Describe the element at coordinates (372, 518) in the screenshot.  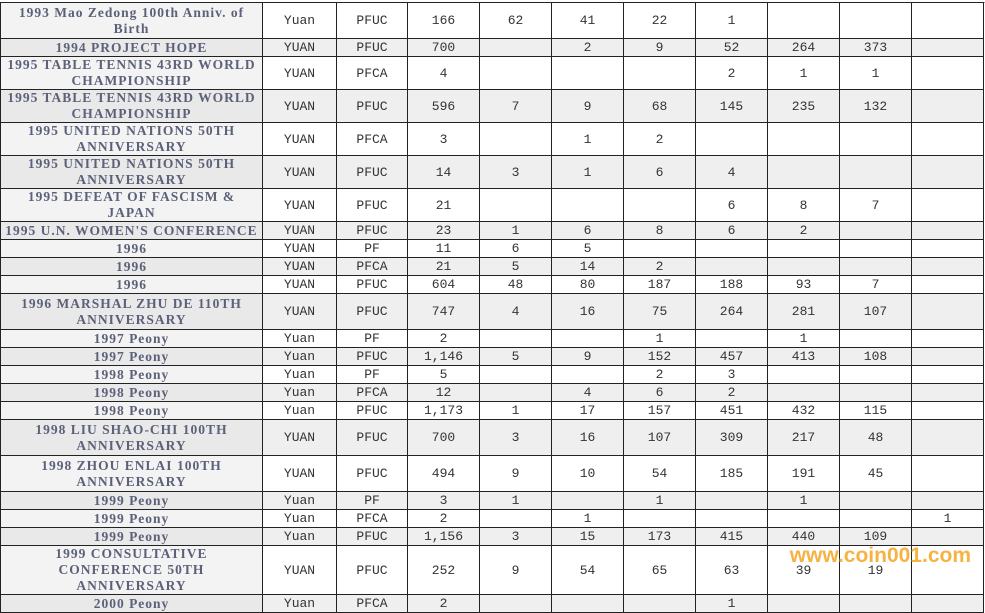
I see `grade-cell: PFCA` at that location.